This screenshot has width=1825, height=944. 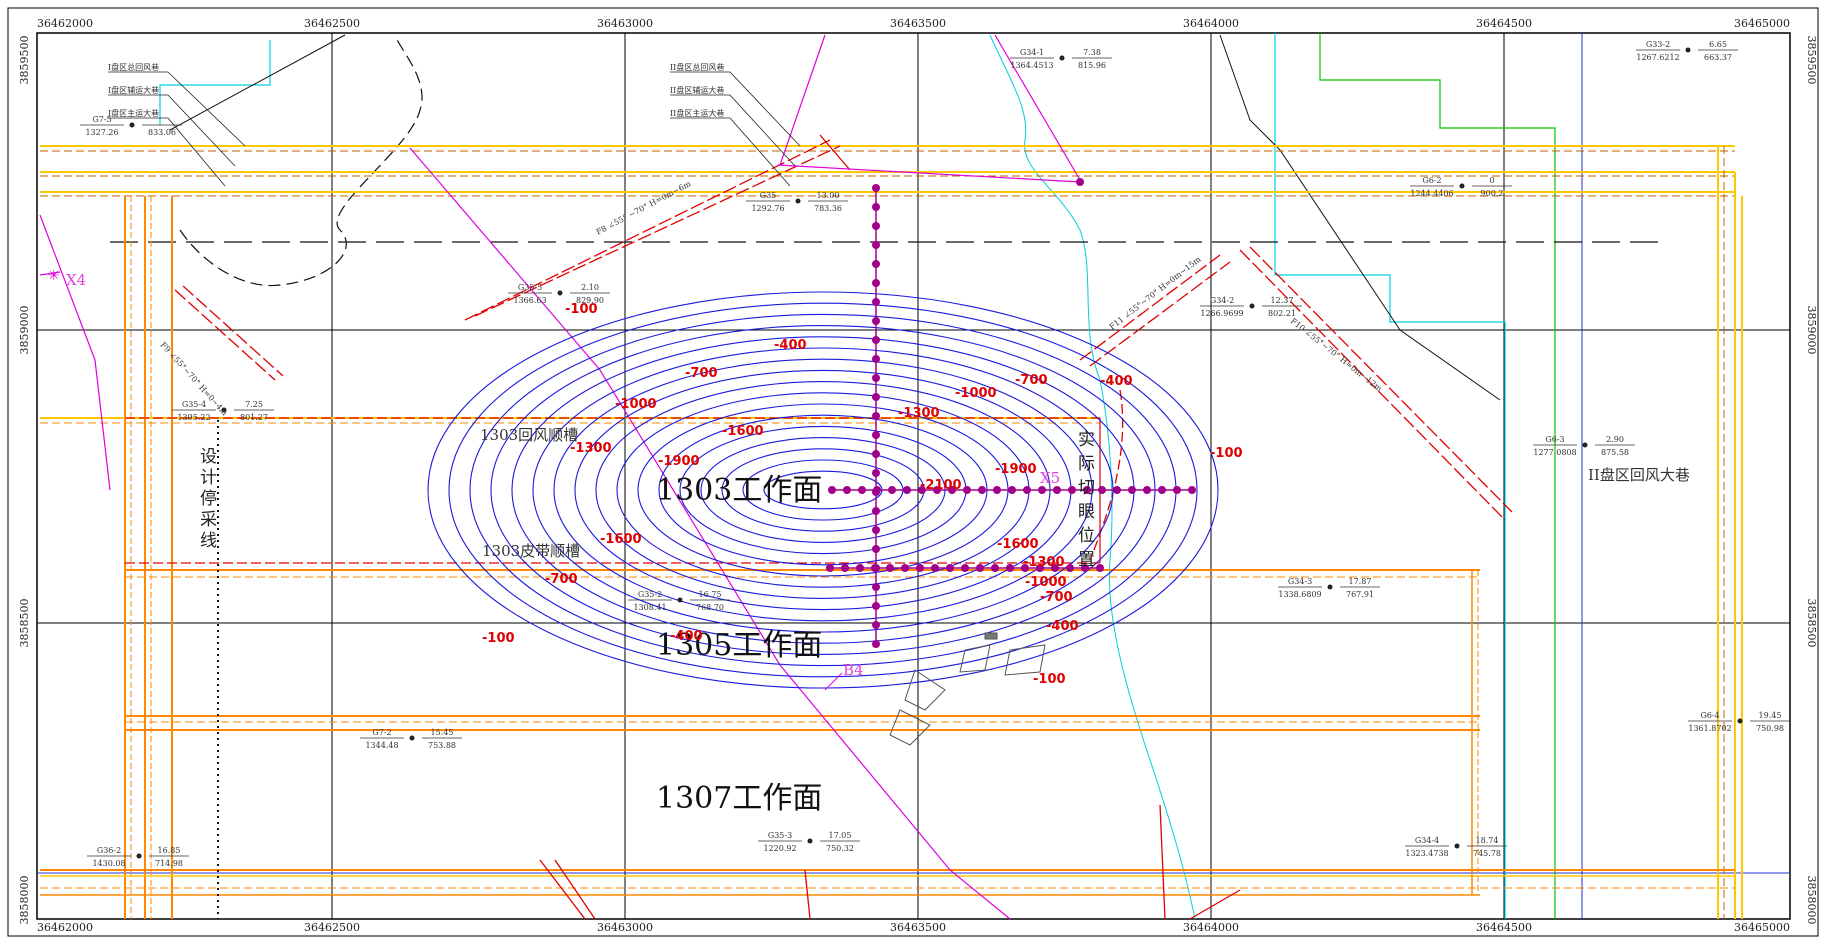 I want to click on y-tick-left: 3859000, so click(x=24, y=330).